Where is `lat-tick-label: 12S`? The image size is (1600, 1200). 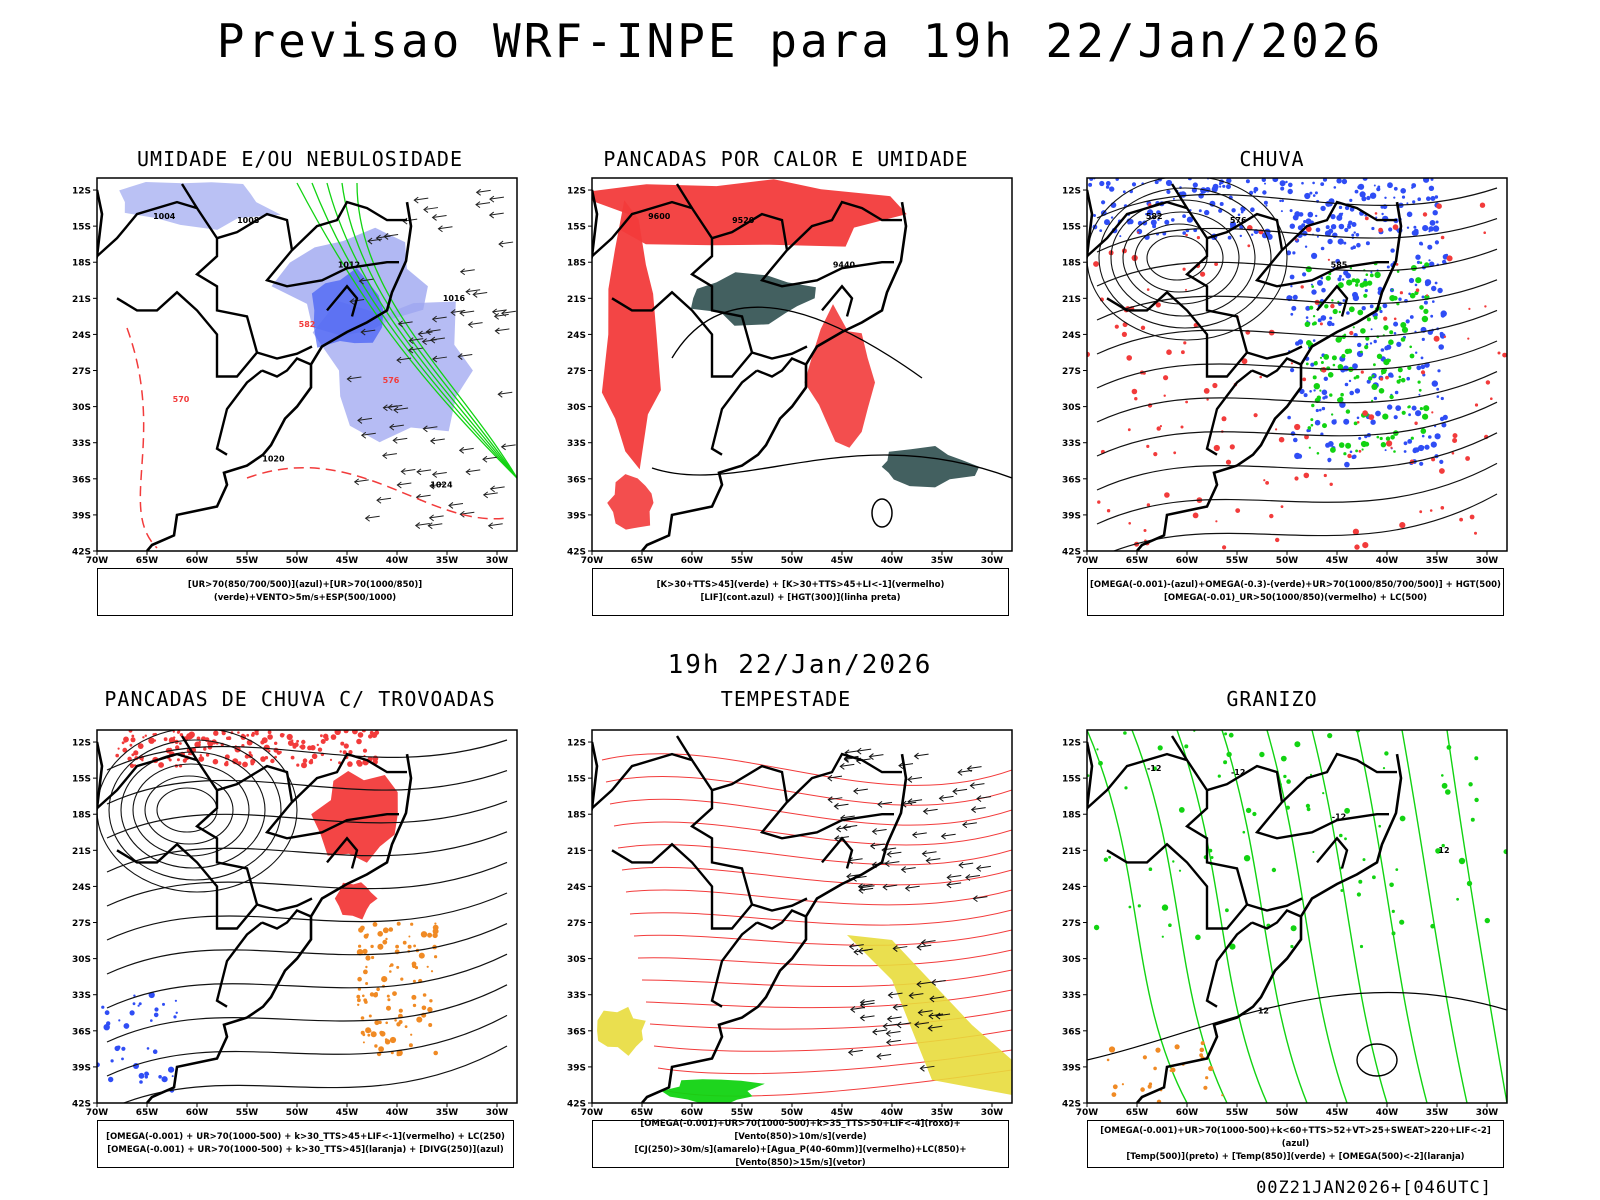 lat-tick-label: 12S is located at coordinates (576, 744).